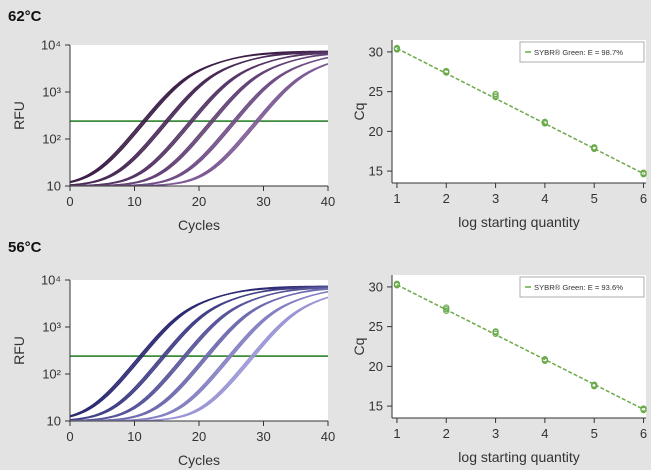  Describe the element at coordinates (578, 52) in the screenshot. I see `legend-label: SYBR® Green: E = 98.7%` at that location.